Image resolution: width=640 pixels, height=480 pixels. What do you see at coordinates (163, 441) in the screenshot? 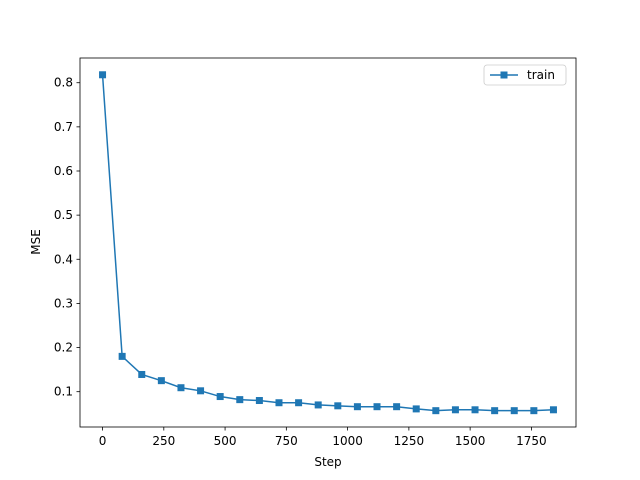
I see `x-tick-label: 250` at bounding box center [163, 441].